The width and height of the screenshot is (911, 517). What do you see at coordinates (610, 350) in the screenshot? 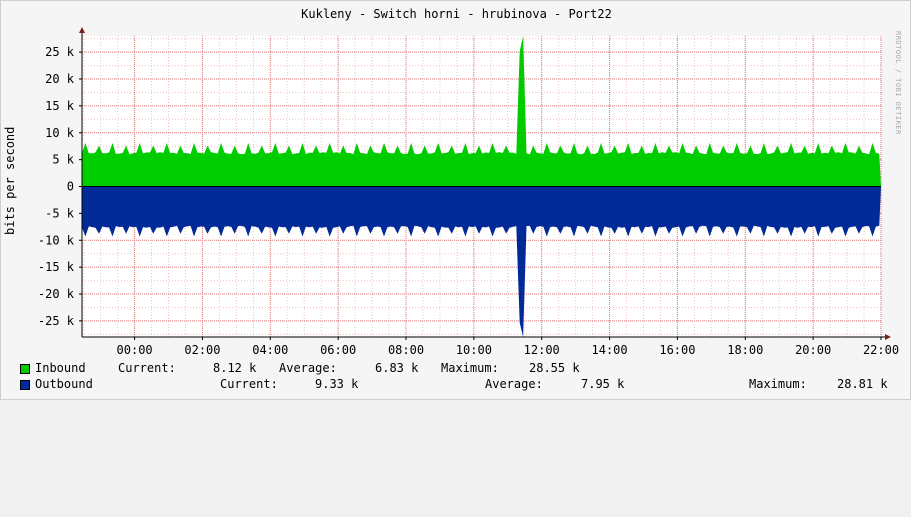
I see `x-tick-label: 14:00` at bounding box center [610, 350].